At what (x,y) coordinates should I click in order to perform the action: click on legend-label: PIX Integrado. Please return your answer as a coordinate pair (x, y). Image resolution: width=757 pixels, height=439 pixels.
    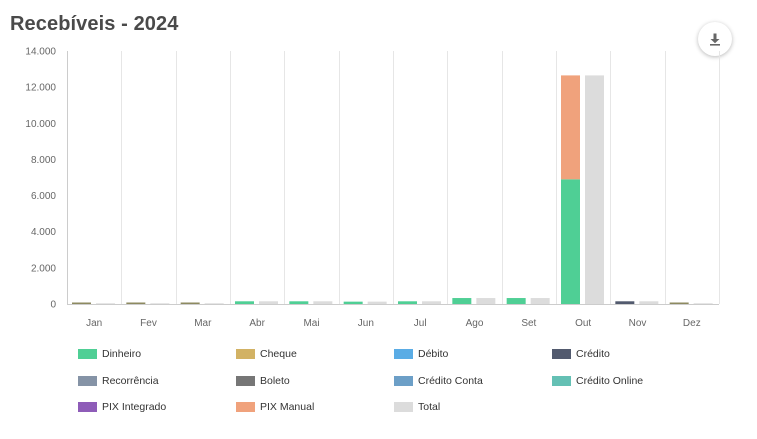
    Looking at the image, I should click on (134, 407).